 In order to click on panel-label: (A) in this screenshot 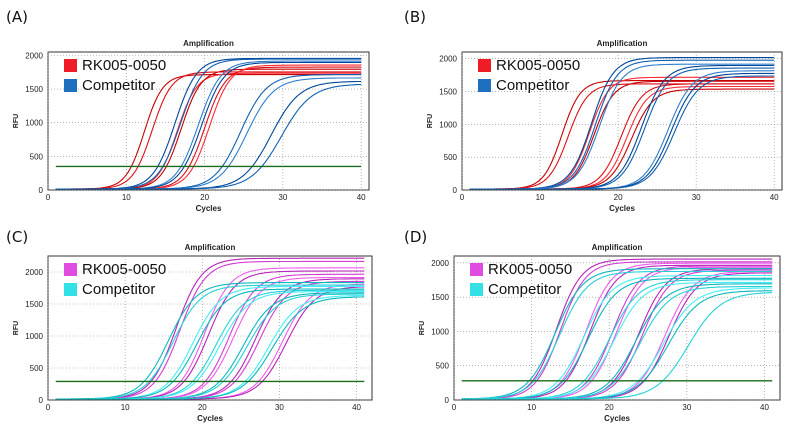, I will do `click(17, 17)`.